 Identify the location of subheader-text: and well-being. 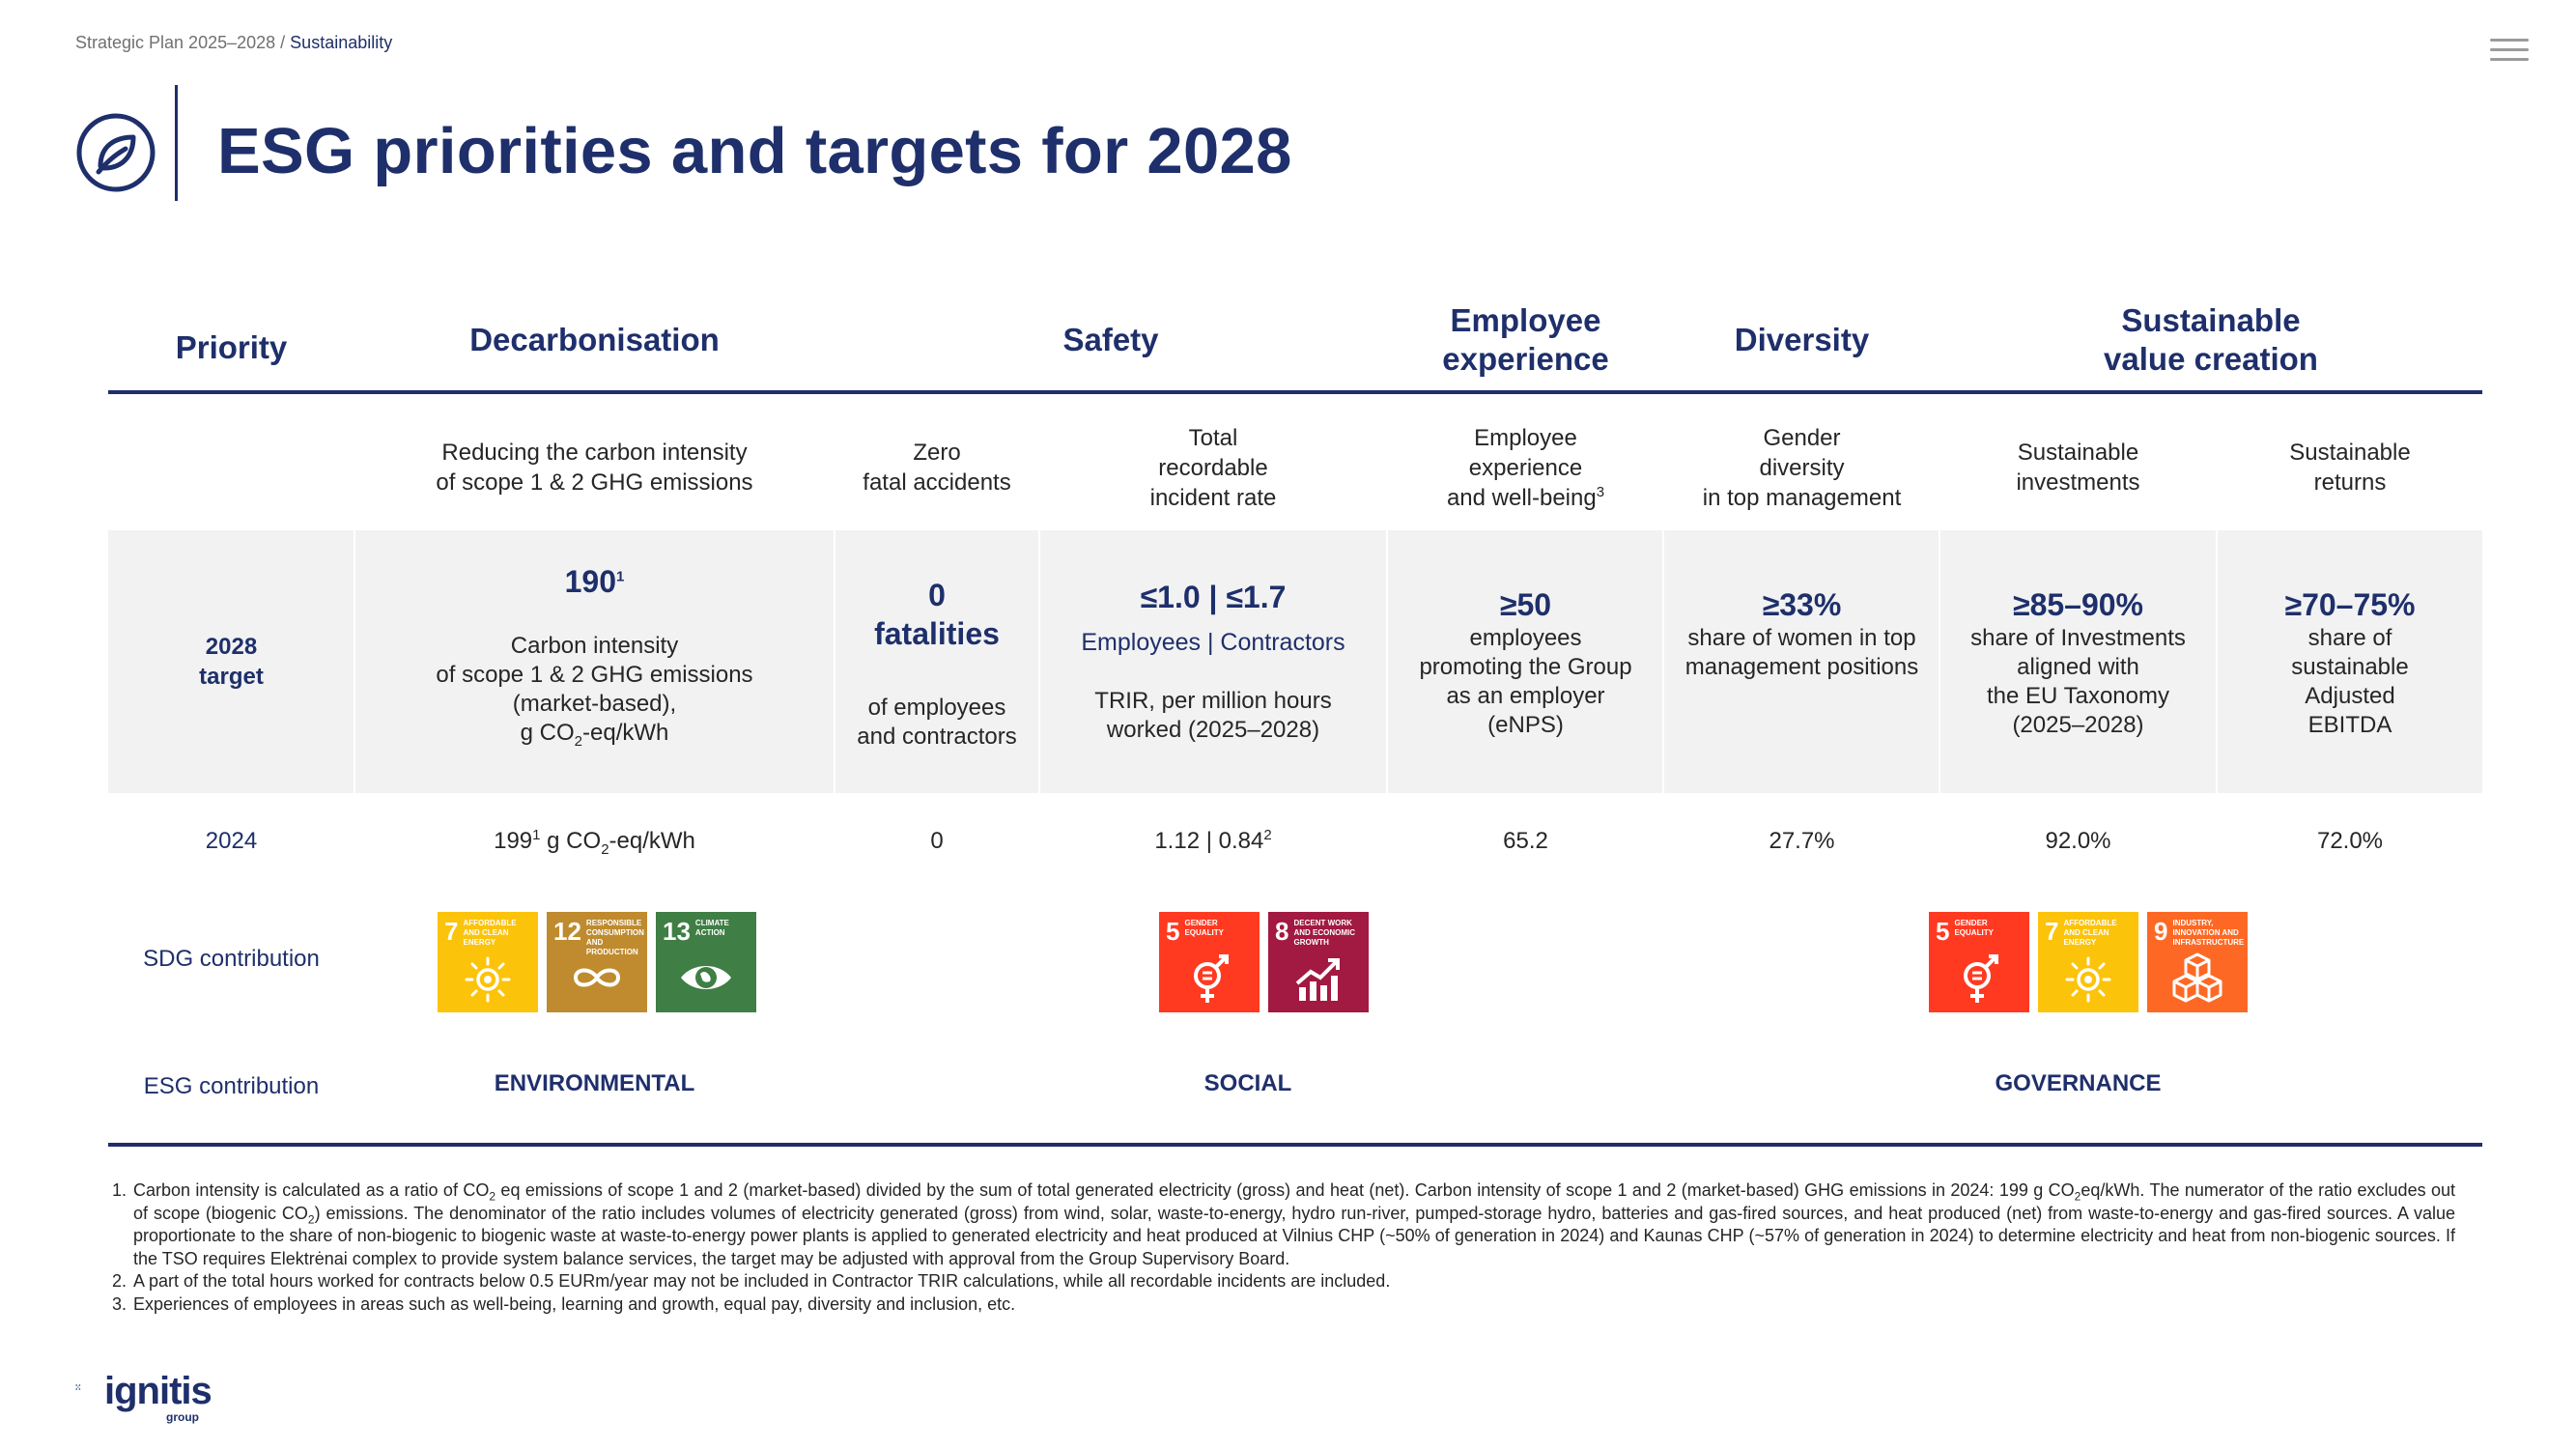
(1521, 497).